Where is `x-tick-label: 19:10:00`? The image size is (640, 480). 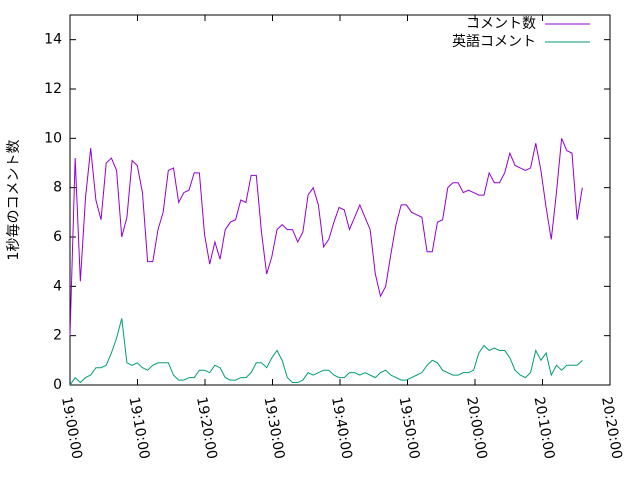 x-tick-label: 19:10:00 is located at coordinates (139, 428).